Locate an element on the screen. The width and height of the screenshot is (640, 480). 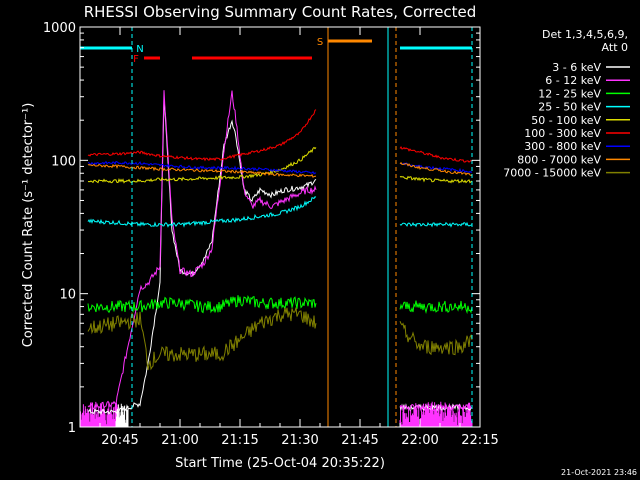
series-line-800-7000-kev is located at coordinates (201, 170).